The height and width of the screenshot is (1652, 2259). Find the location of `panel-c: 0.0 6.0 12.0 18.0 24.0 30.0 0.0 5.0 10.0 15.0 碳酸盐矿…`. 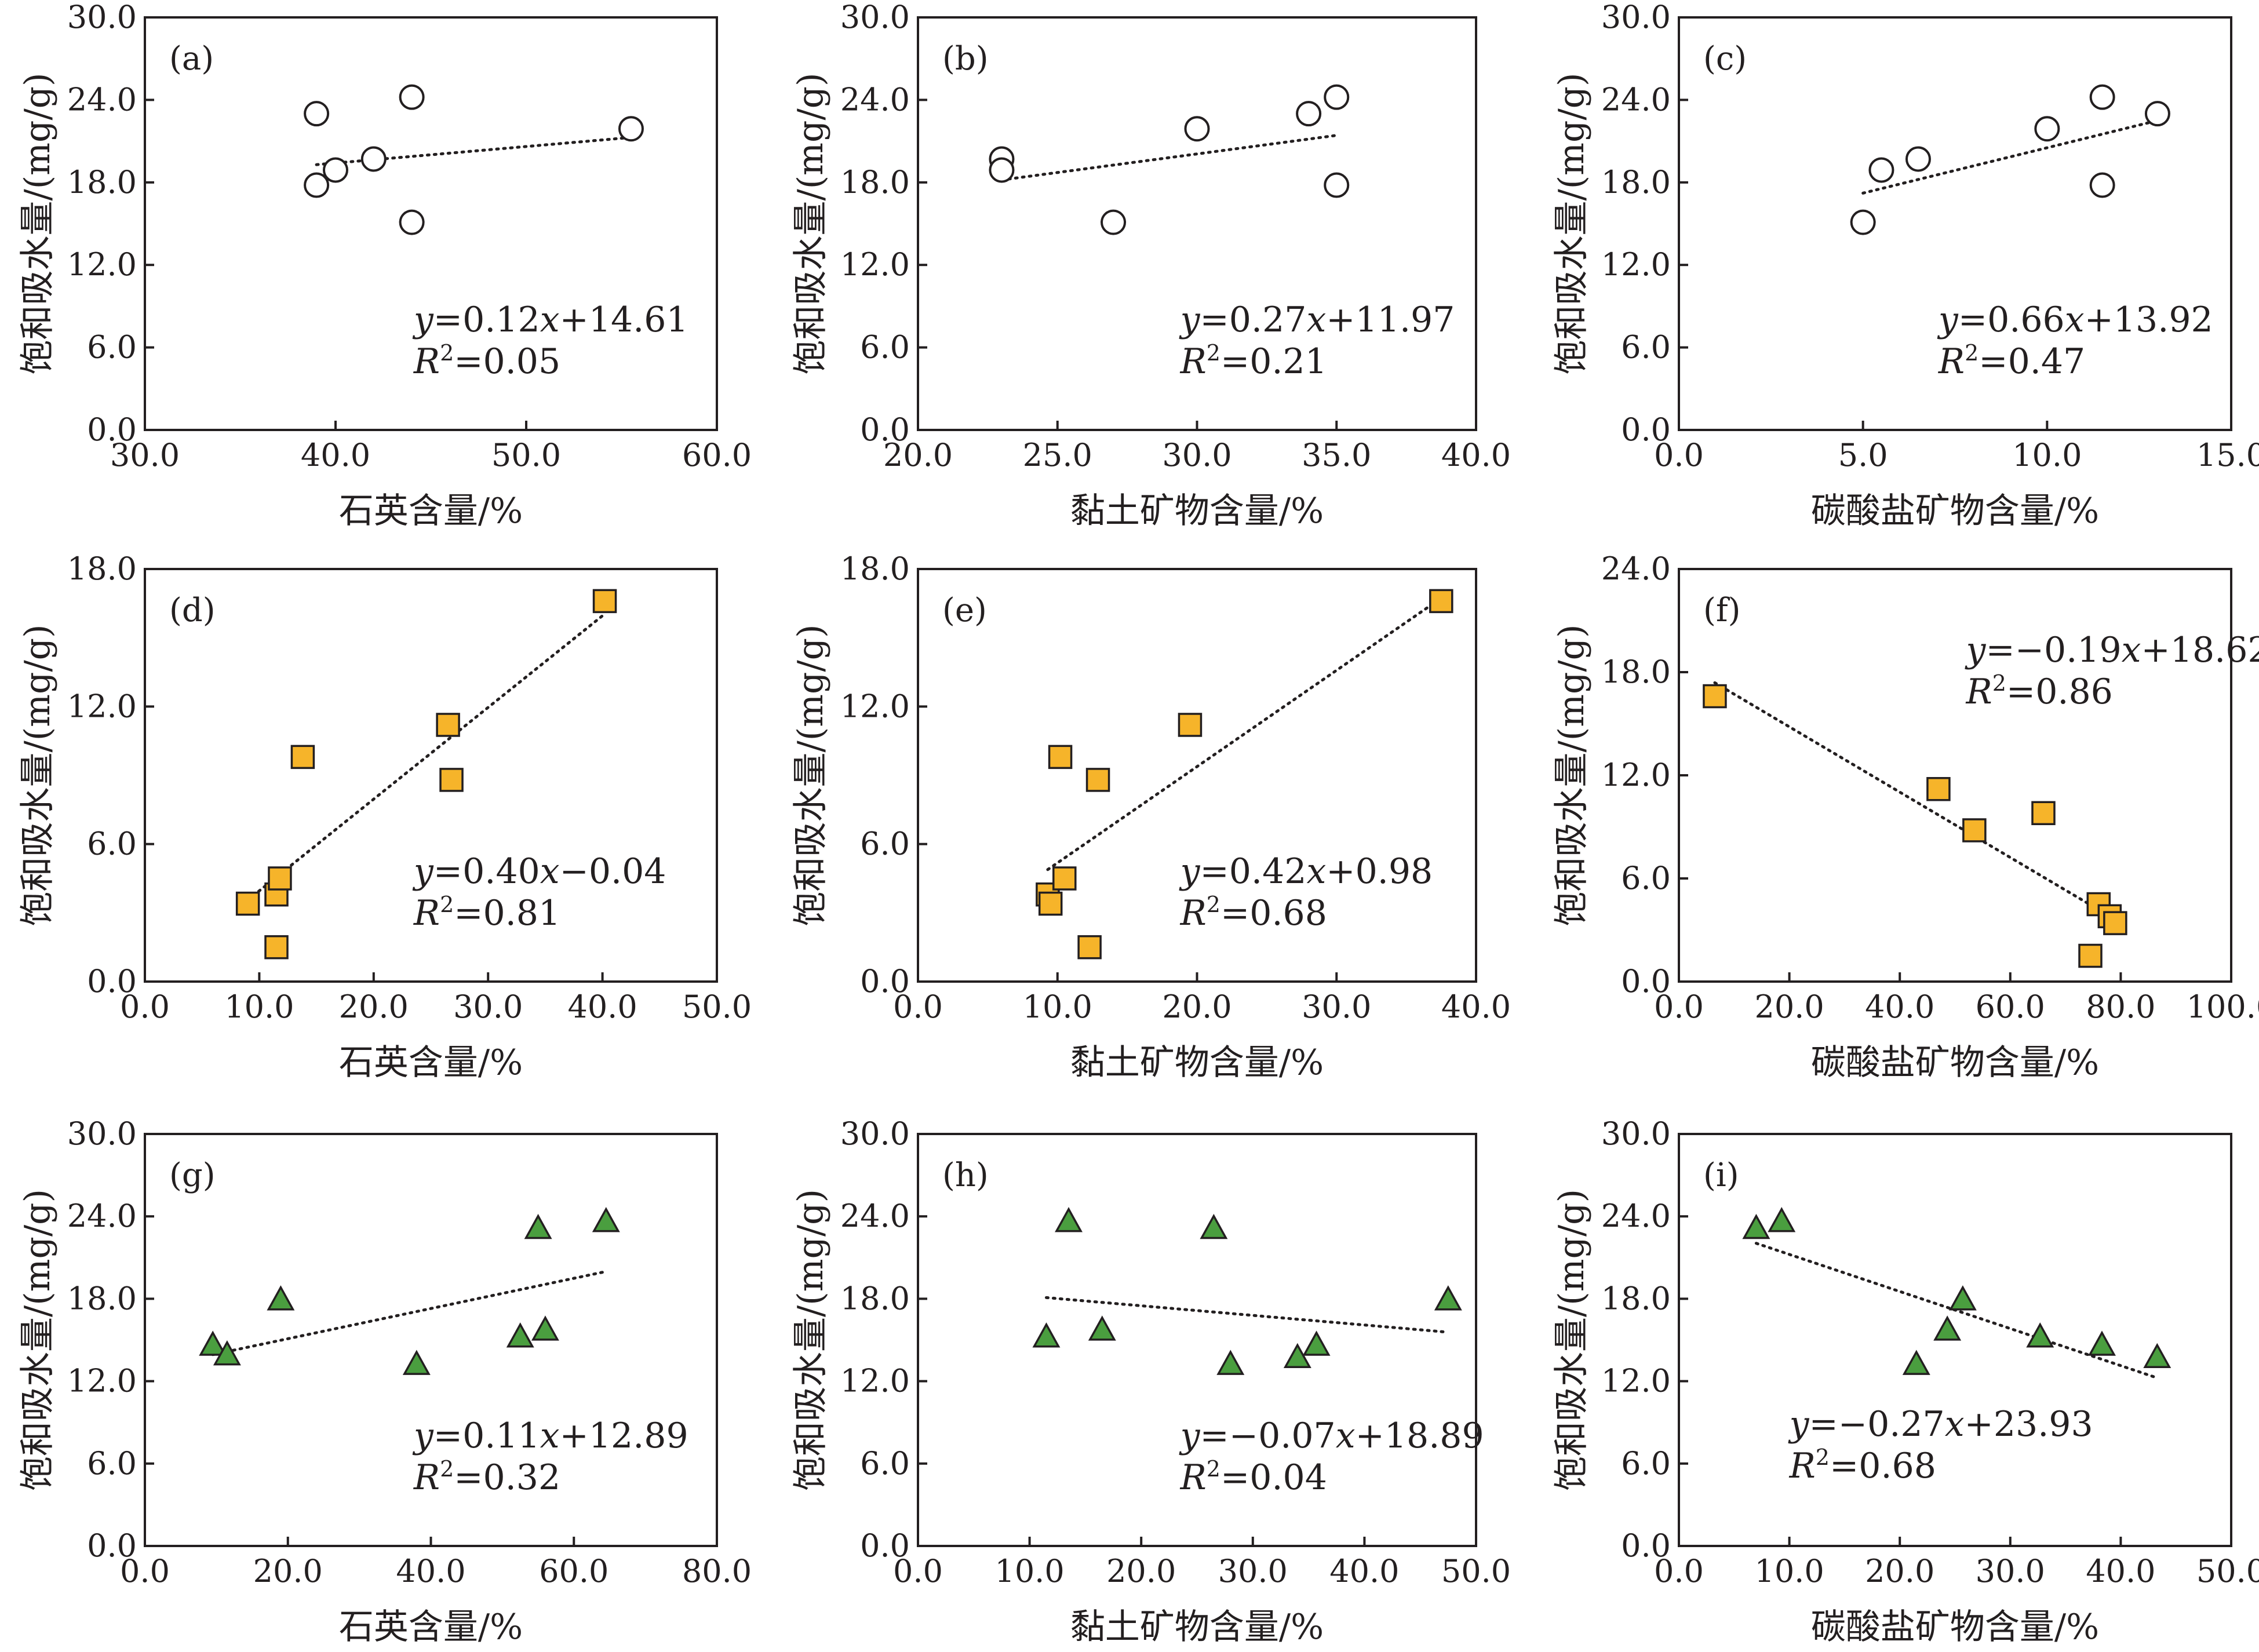

panel-c: 0.0 6.0 12.0 18.0 24.0 30.0 0.0 5.0 10.0 15.0 碳酸盐矿… is located at coordinates (1905, 265).